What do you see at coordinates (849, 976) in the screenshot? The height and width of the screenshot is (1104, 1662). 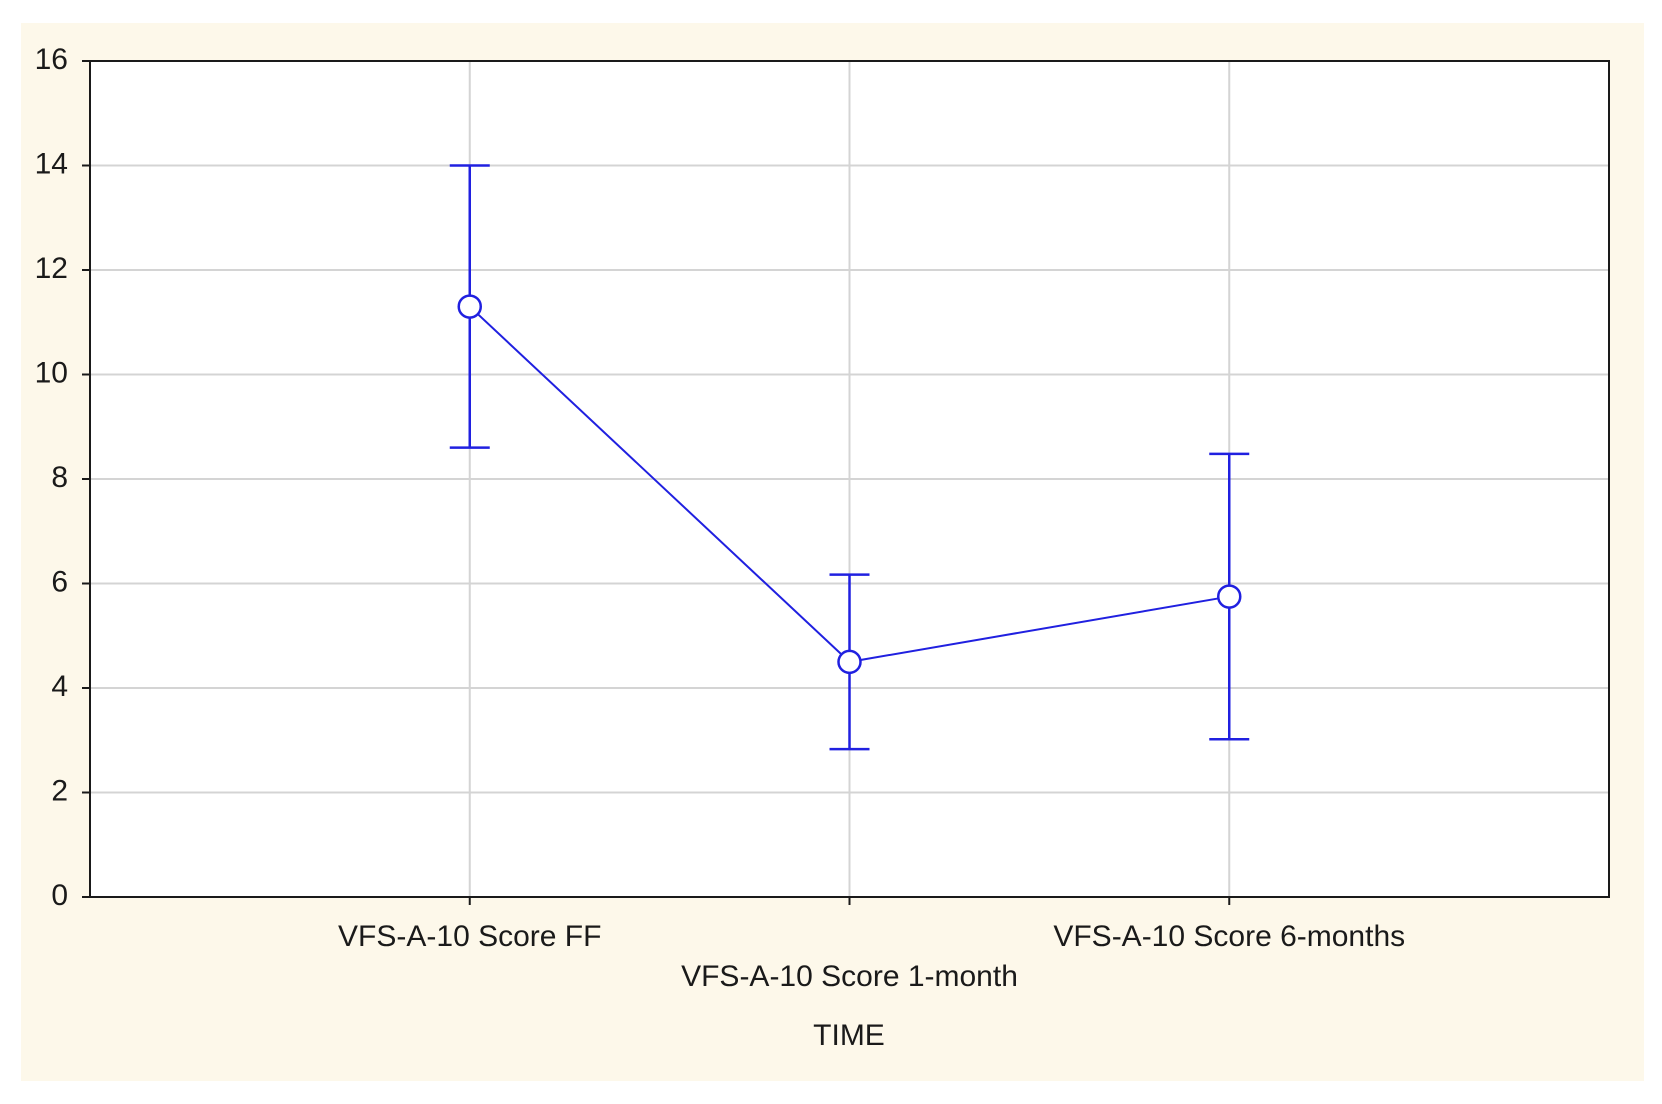 I see `x-tick-label: VFS-A-10 Score 1-month` at bounding box center [849, 976].